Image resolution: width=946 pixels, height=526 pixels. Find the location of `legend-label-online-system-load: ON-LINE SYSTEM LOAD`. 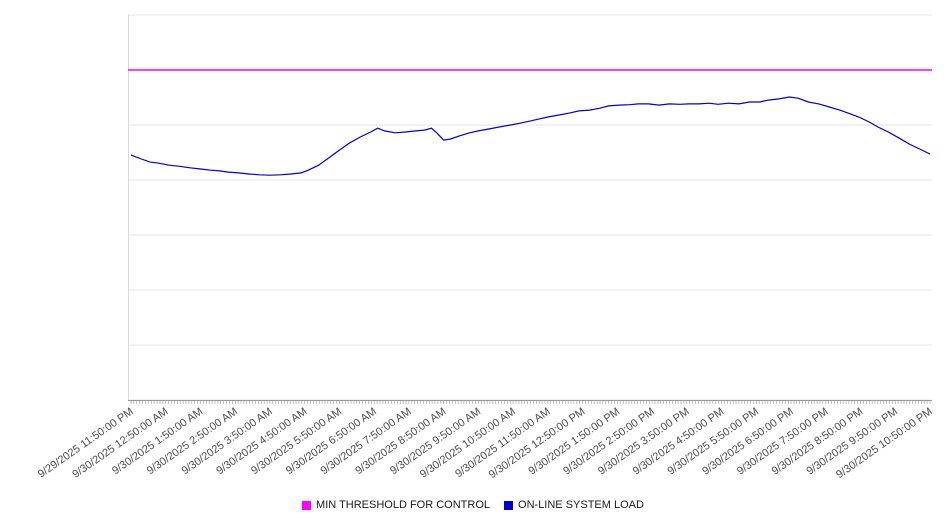

legend-label-online-system-load: ON-LINE SYSTEM LOAD is located at coordinates (581, 505).